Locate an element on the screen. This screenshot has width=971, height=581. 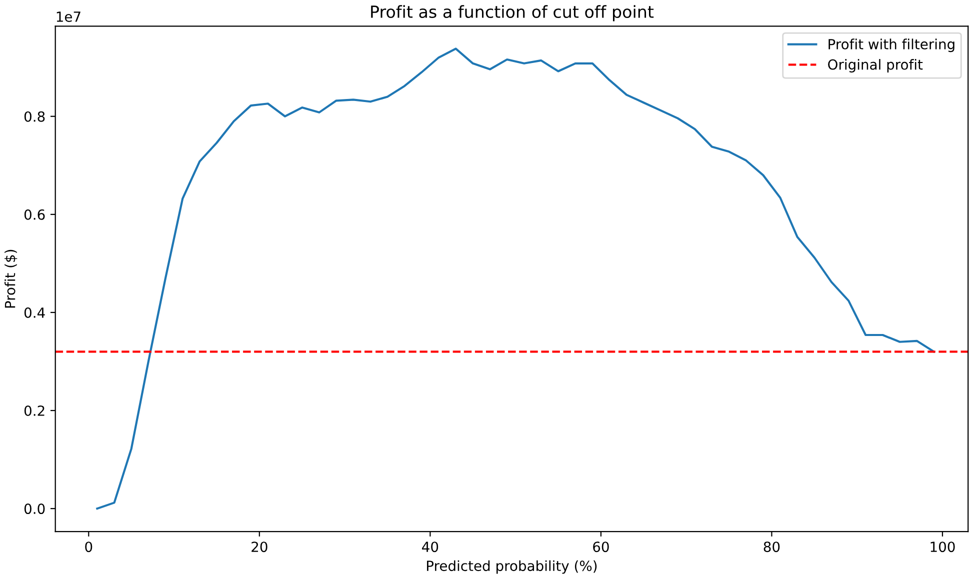
y-tick-label: 0.0 is located at coordinates (34, 509).